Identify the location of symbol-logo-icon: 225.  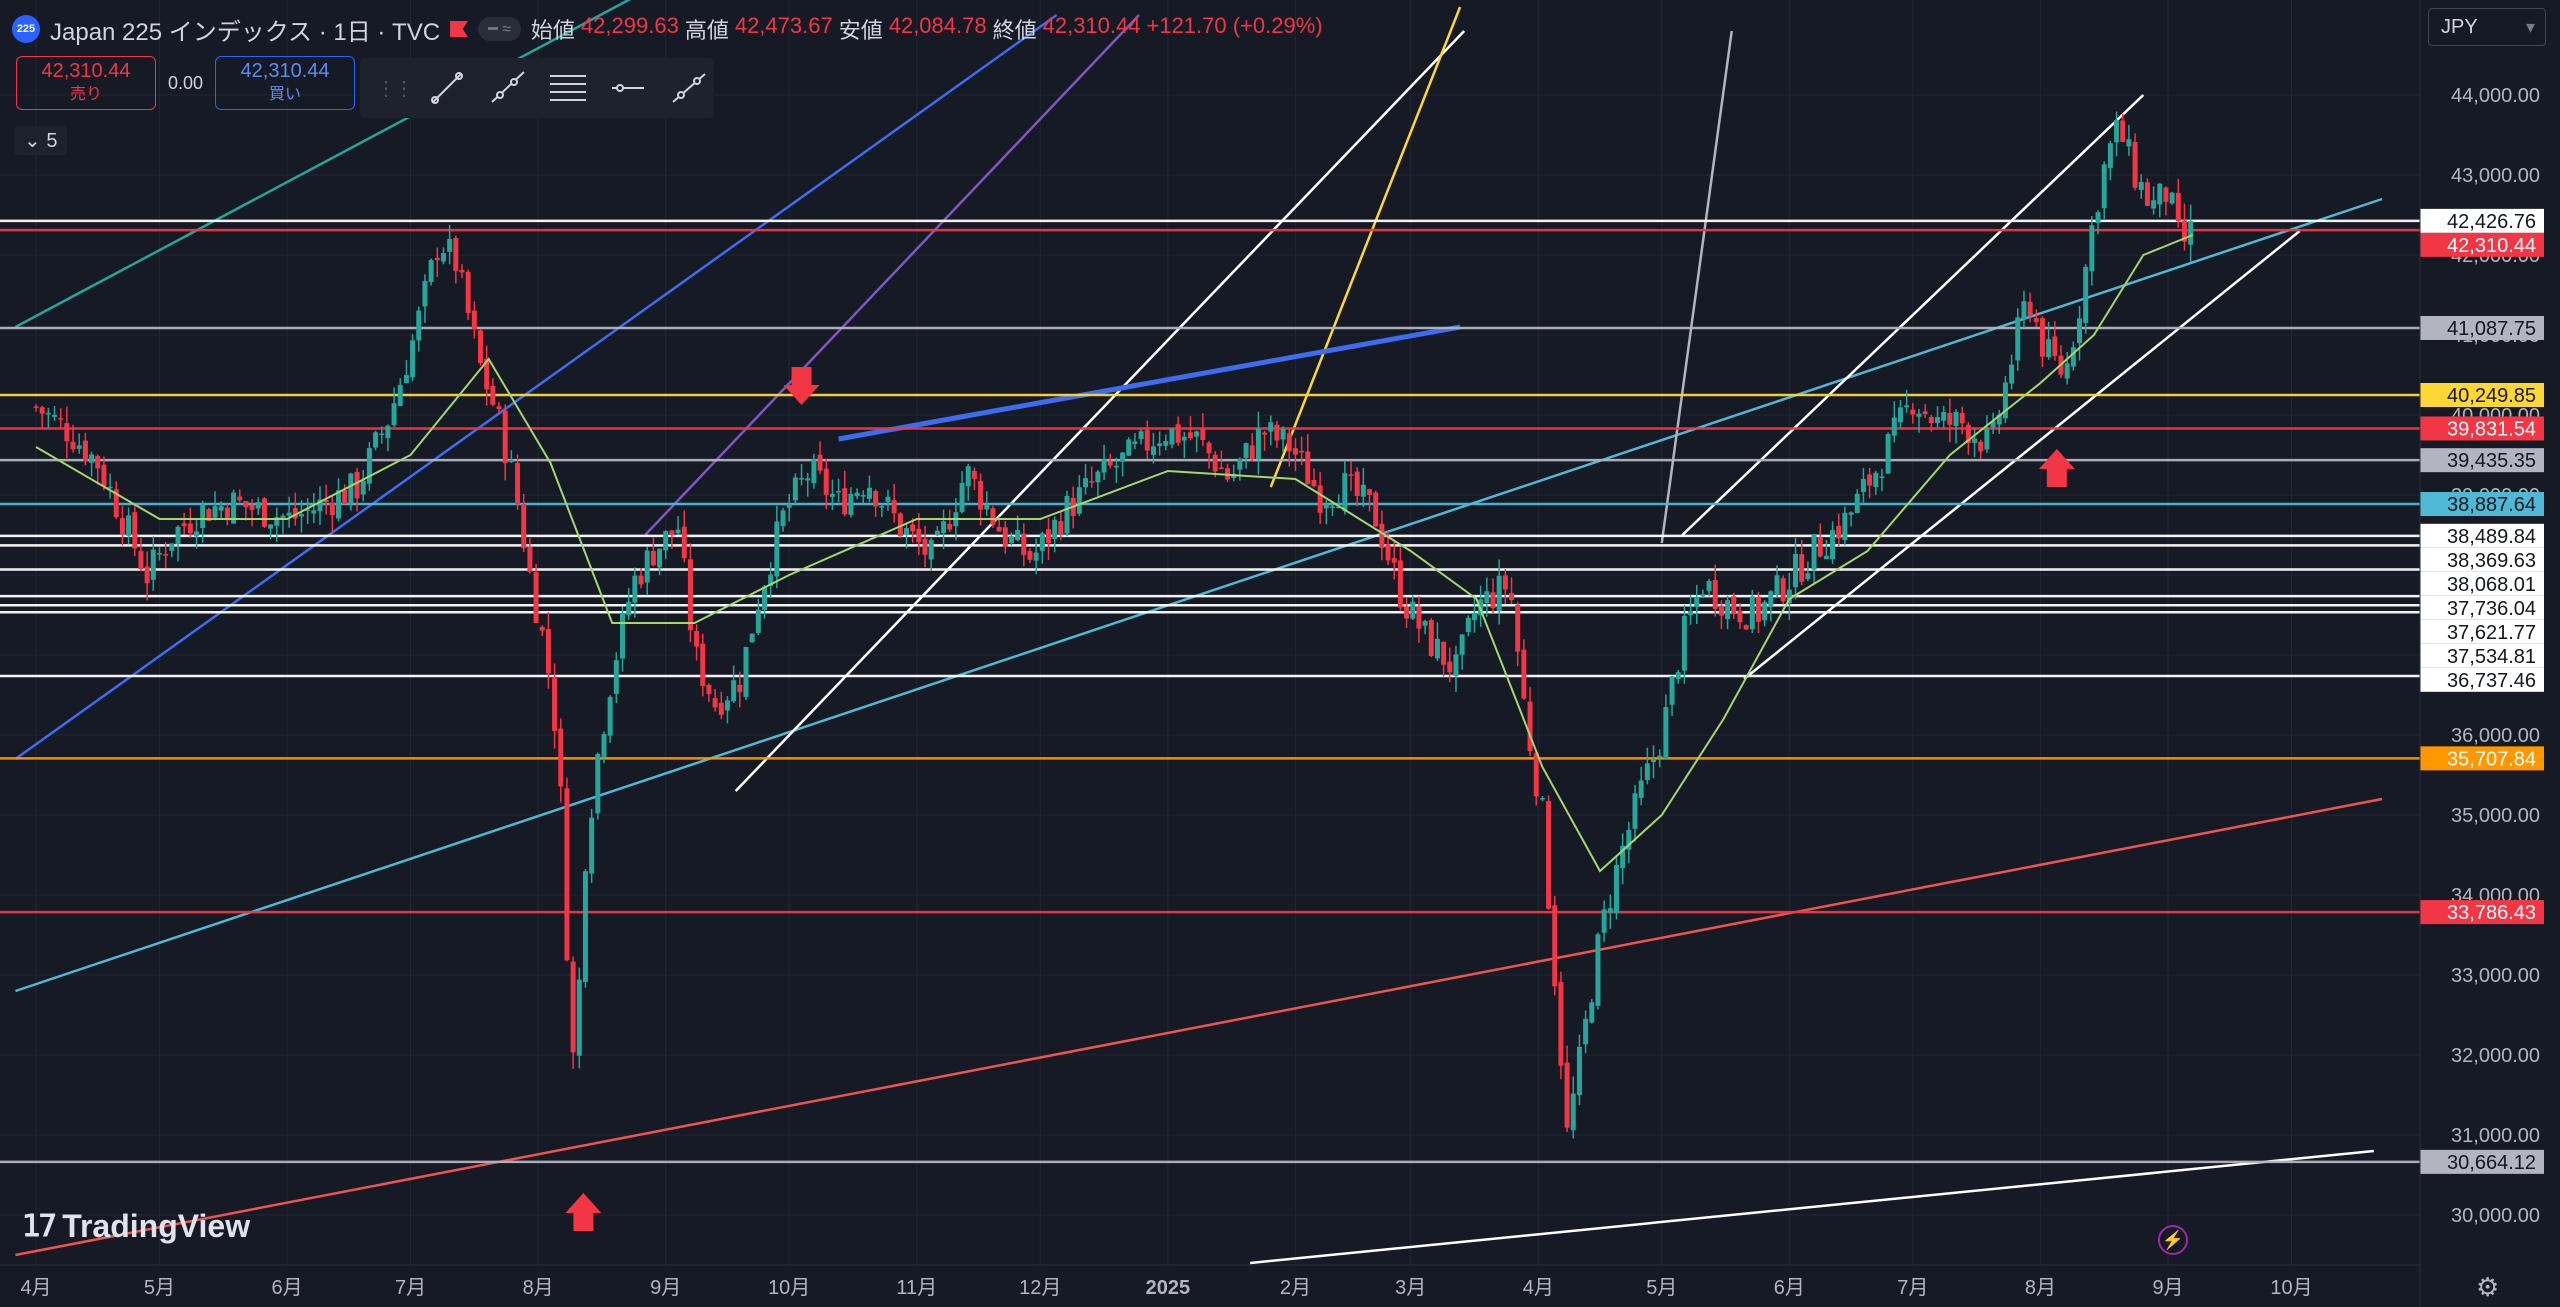
(26, 29).